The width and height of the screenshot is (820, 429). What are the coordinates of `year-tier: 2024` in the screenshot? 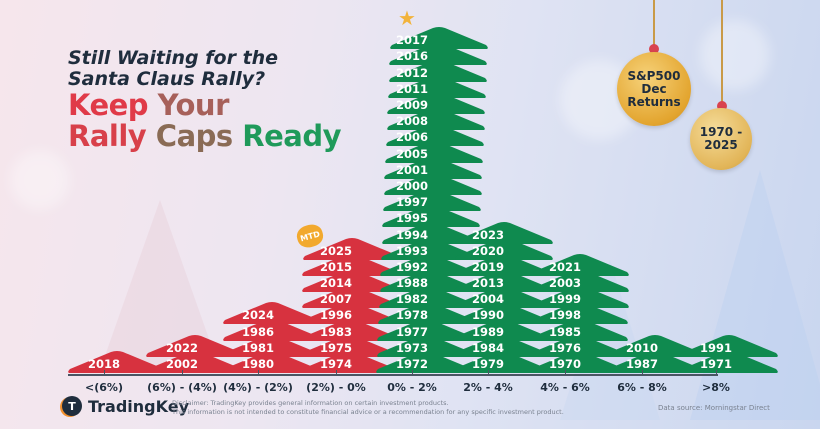 It's located at (272, 313).